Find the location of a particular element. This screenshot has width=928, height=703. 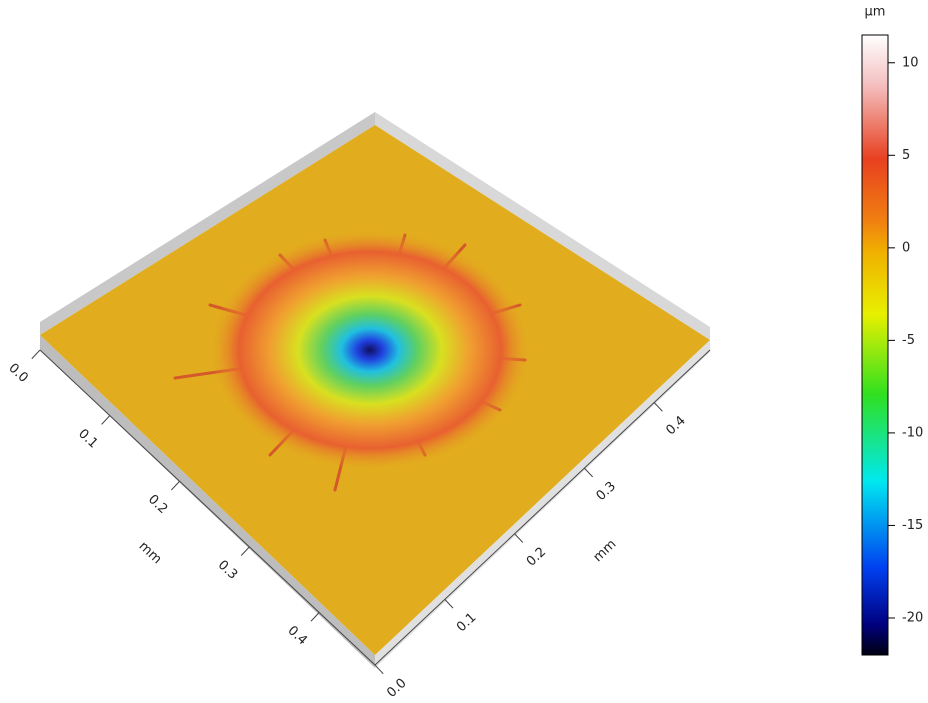

y-tick-label: 0.2 is located at coordinates (536, 557).